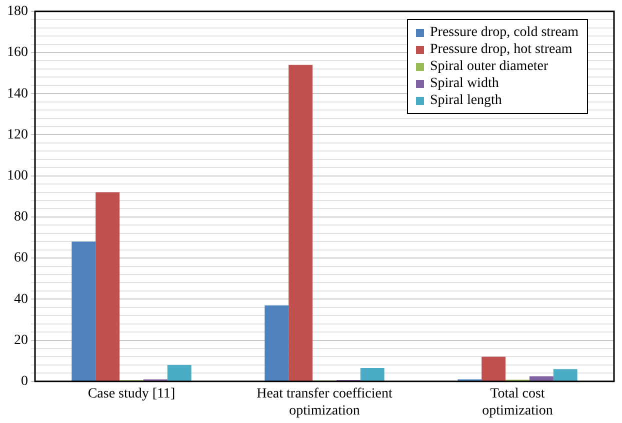  What do you see at coordinates (17, 94) in the screenshot?
I see `y-tick-label: 140` at bounding box center [17, 94].